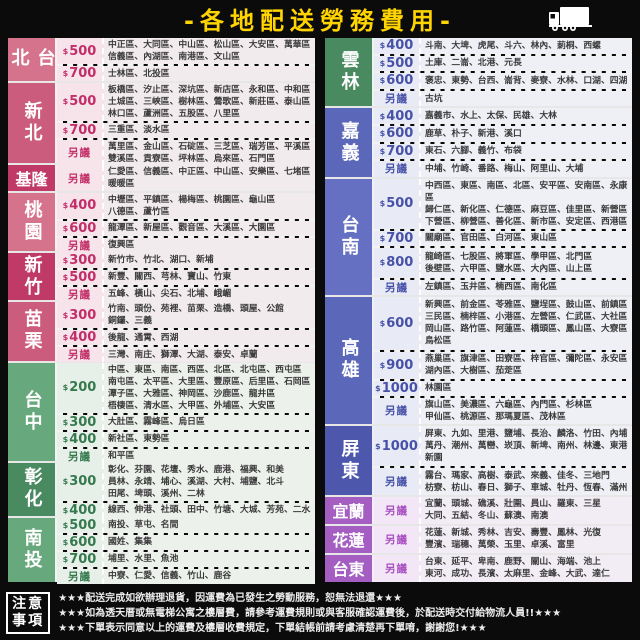 The image size is (640, 640). Describe the element at coordinates (80, 481) in the screenshot. I see `price-cell: $300` at that location.